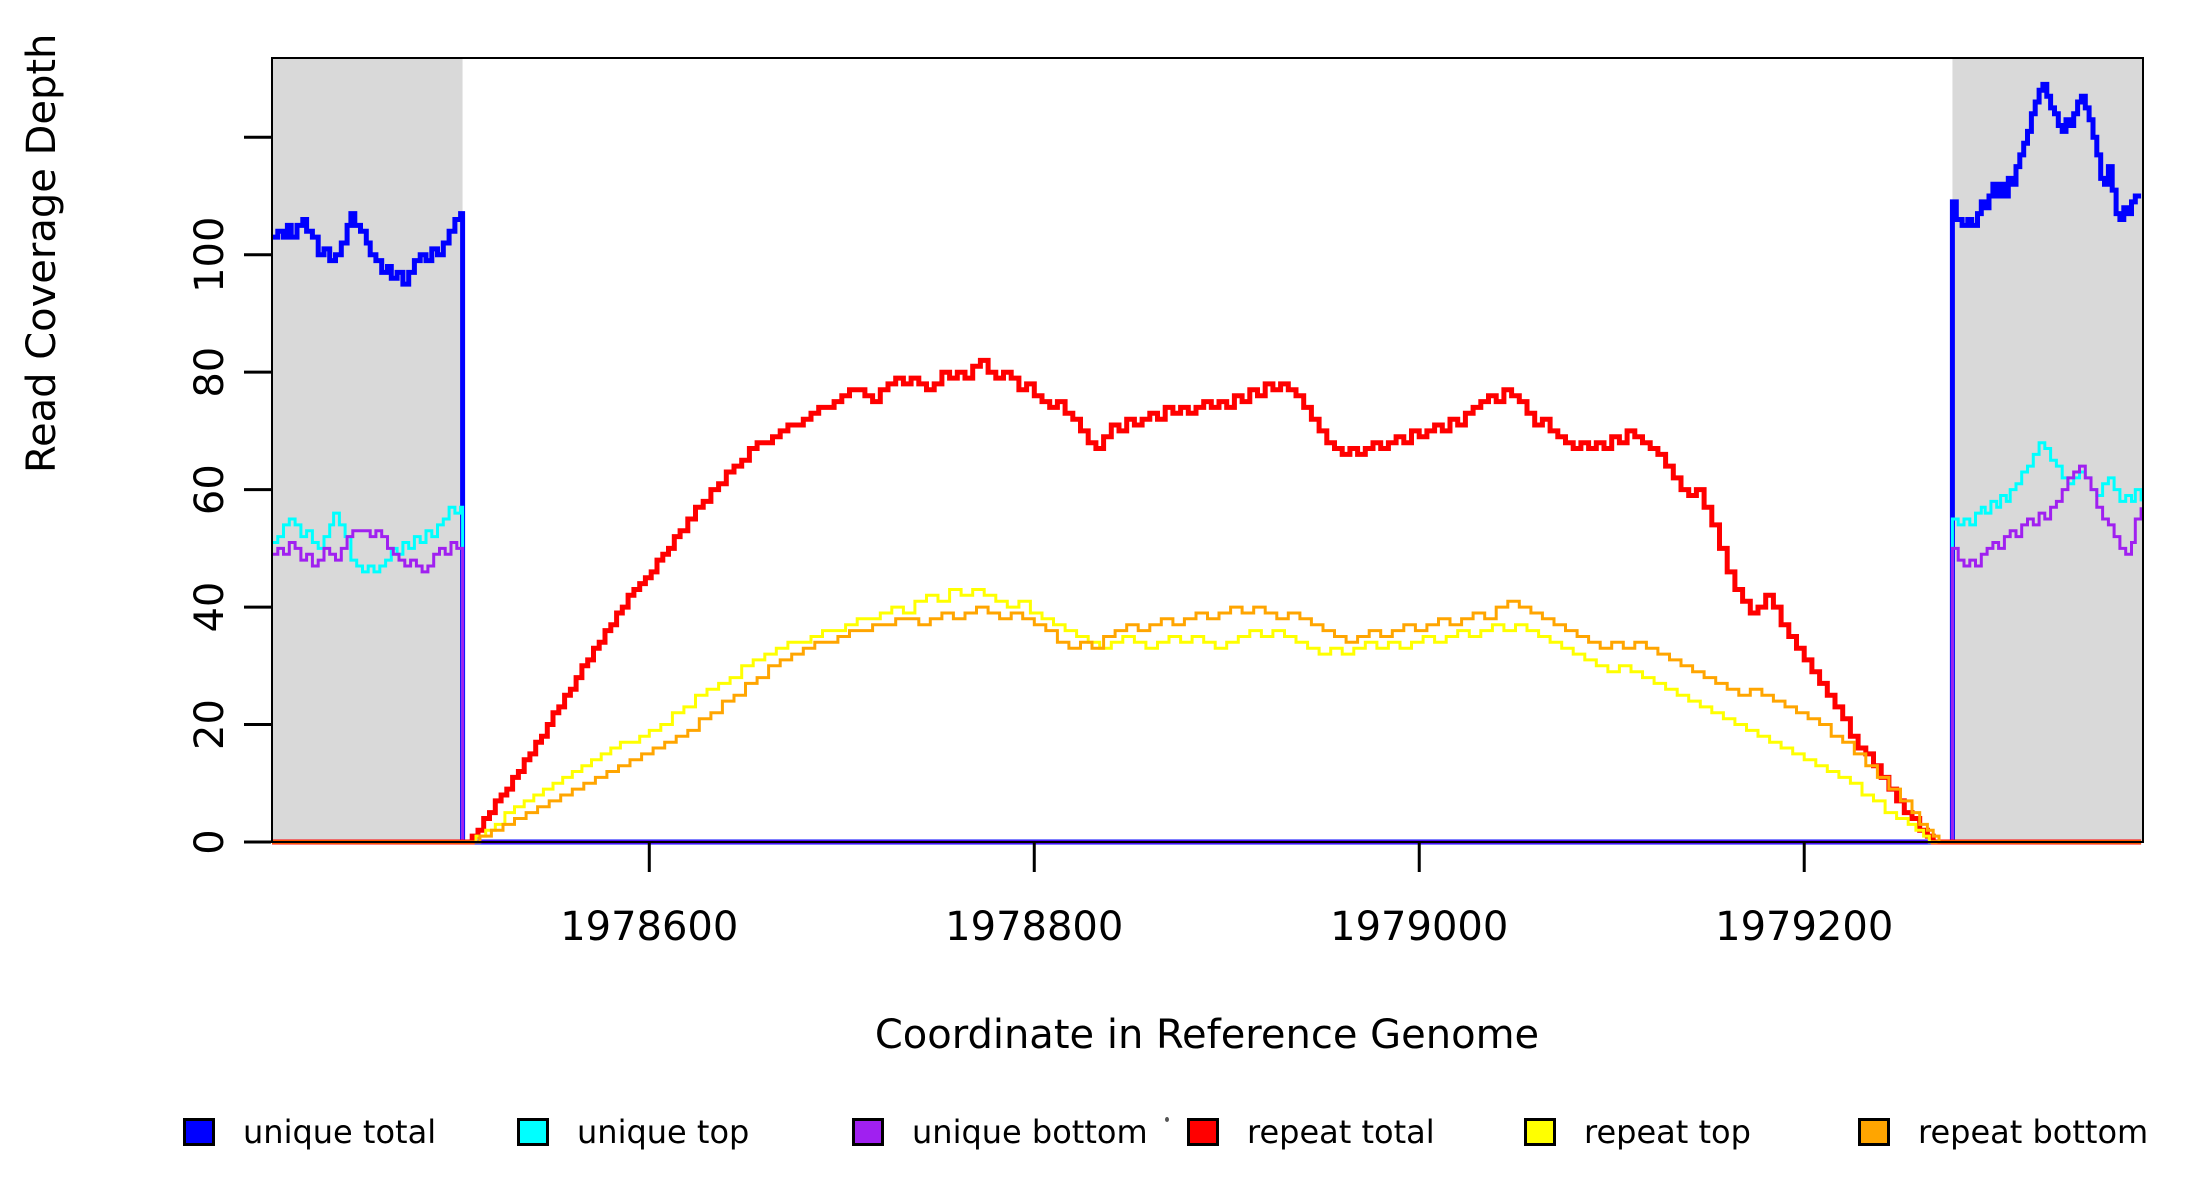 This screenshot has width=2200, height=1200. I want to click on stray-mark-dot, so click(1167, 1119).